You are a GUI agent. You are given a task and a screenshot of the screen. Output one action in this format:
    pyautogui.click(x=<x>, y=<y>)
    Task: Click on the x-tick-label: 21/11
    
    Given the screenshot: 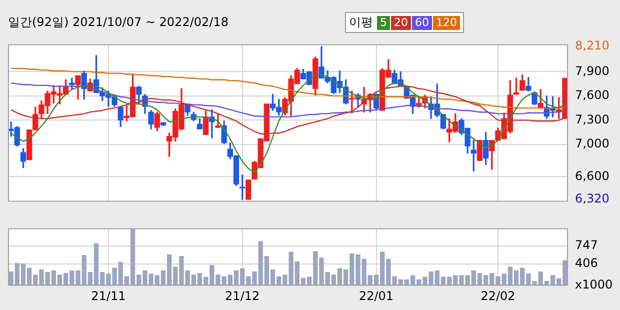 What is the action you would take?
    pyautogui.click(x=108, y=295)
    